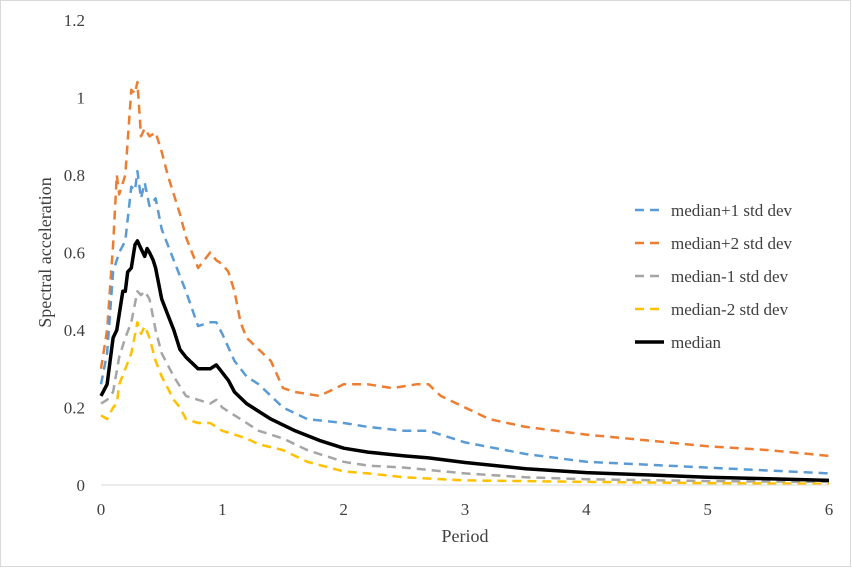 This screenshot has height=569, width=852. I want to click on y-tick-label: 0, so click(81, 485).